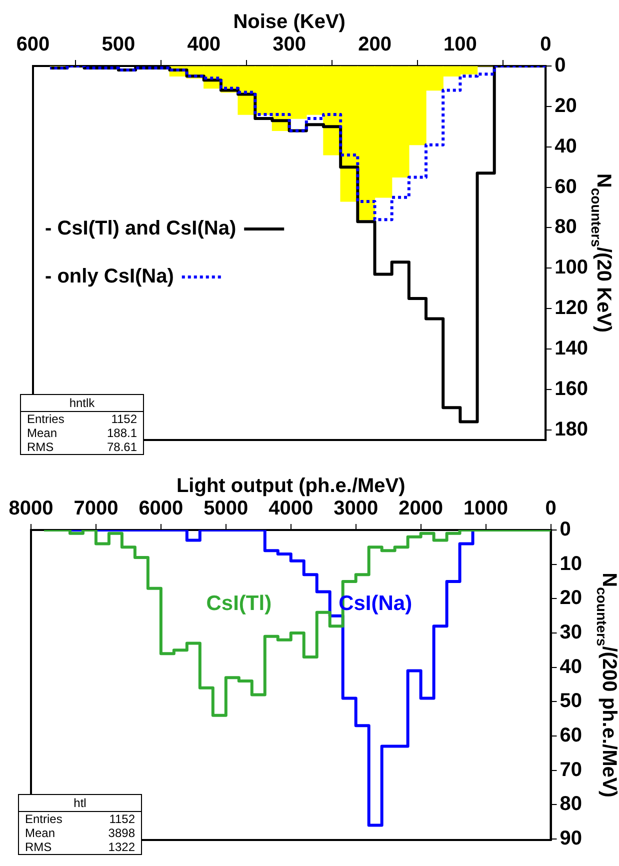 This screenshot has height=866, width=619. Describe the element at coordinates (80, 833) in the screenshot. I see `text: Mean 3898` at that location.